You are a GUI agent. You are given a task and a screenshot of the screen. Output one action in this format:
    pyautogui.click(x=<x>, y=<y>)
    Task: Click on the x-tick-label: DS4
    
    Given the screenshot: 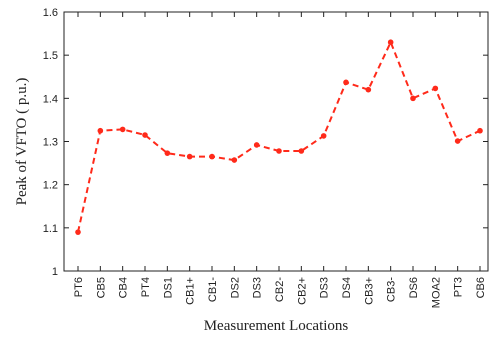 What is the action you would take?
    pyautogui.click(x=347, y=287)
    